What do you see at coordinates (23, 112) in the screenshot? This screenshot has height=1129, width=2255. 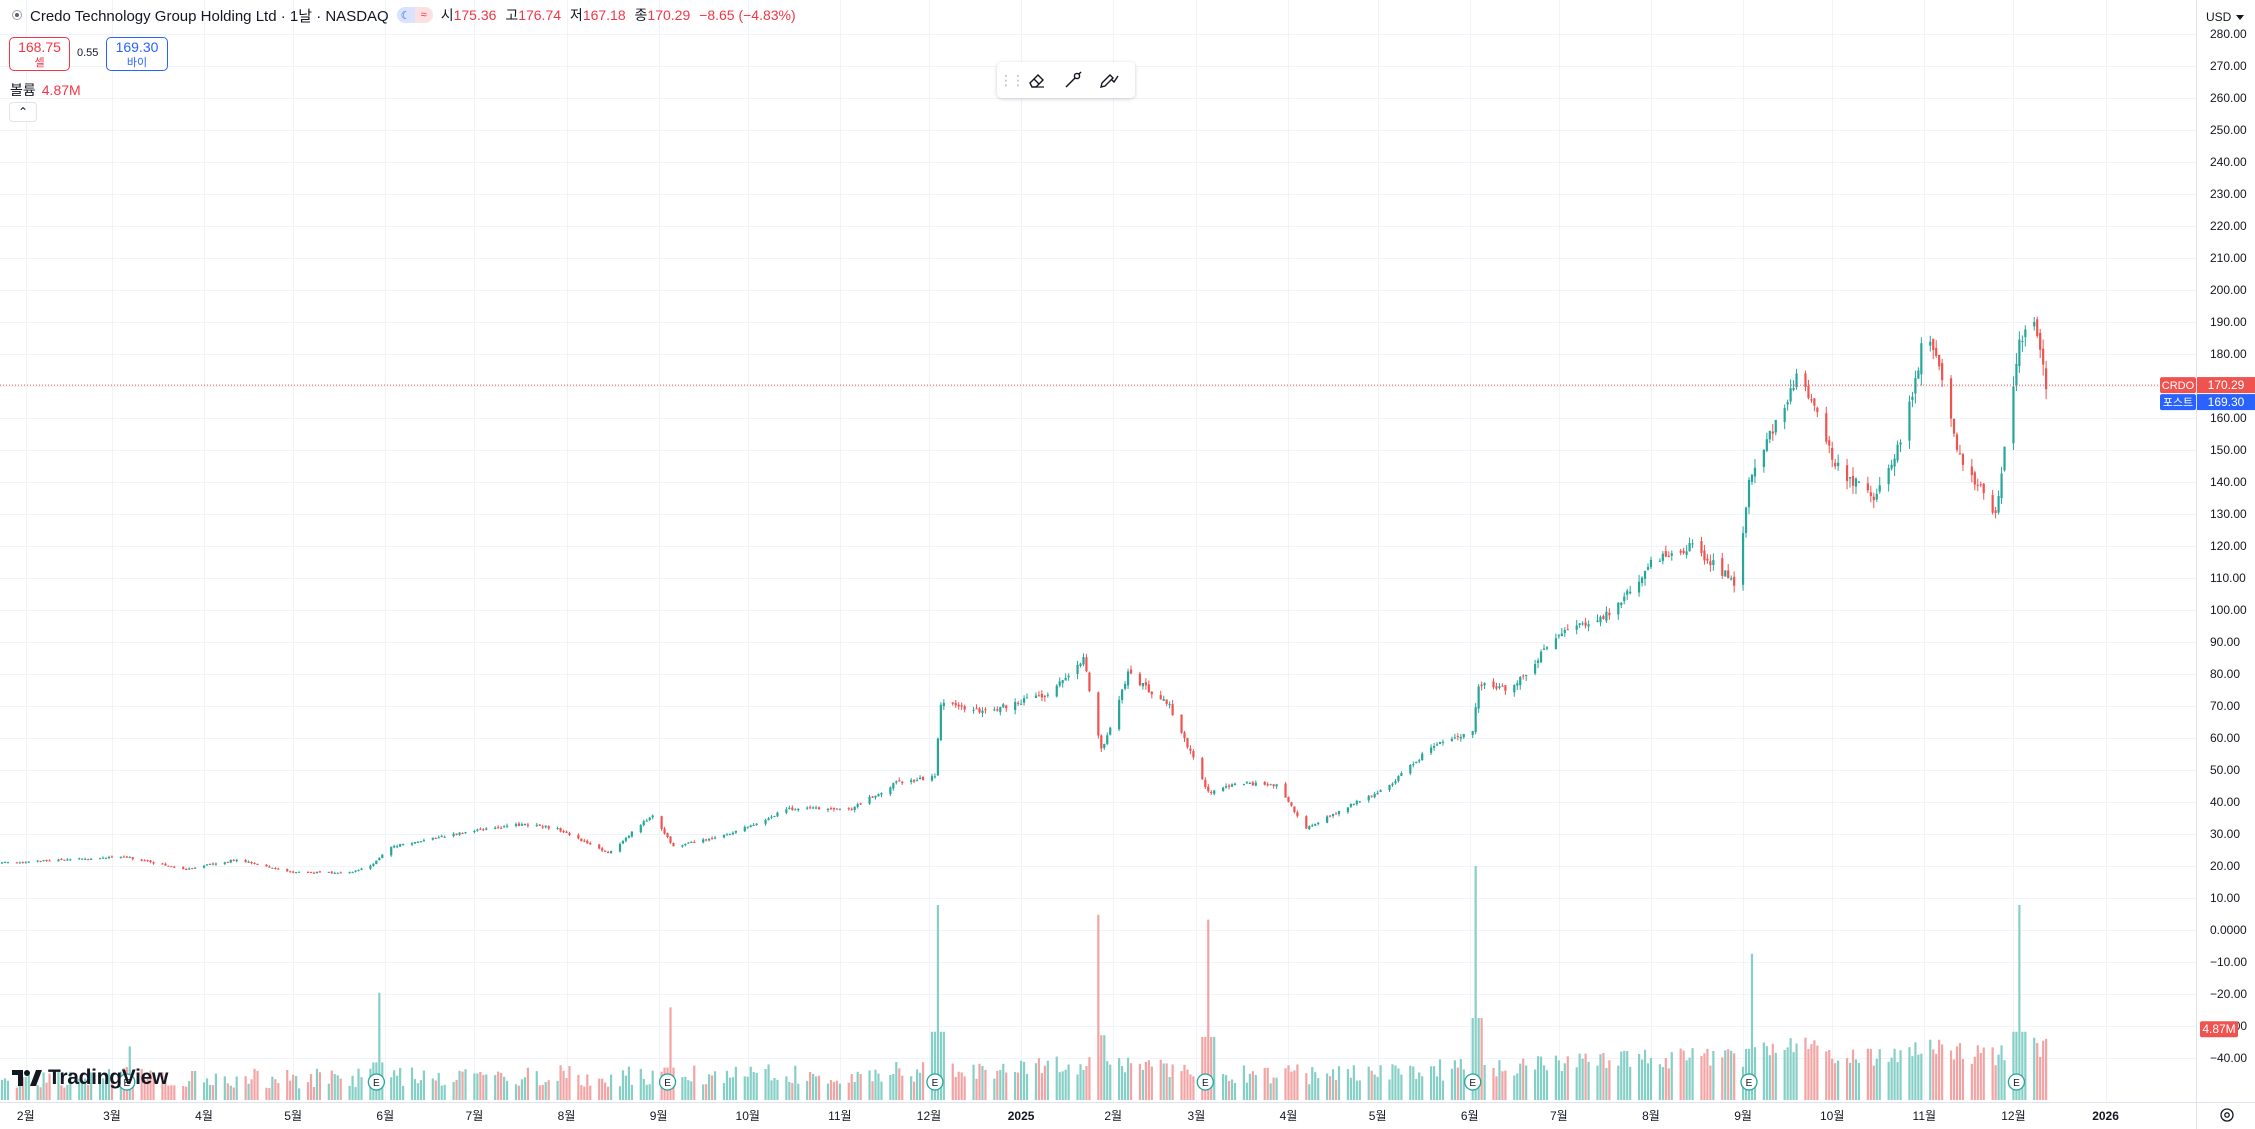 I see `collapse-legend-button: ⌃` at bounding box center [23, 112].